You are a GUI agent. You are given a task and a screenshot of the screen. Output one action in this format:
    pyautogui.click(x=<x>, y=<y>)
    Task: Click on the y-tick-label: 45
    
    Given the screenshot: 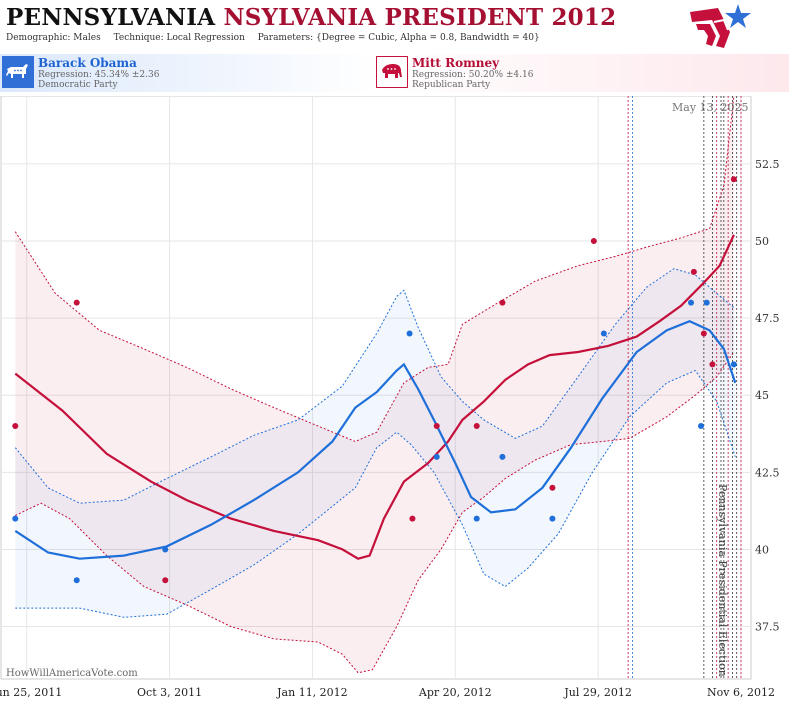 What is the action you would take?
    pyautogui.click(x=762, y=395)
    